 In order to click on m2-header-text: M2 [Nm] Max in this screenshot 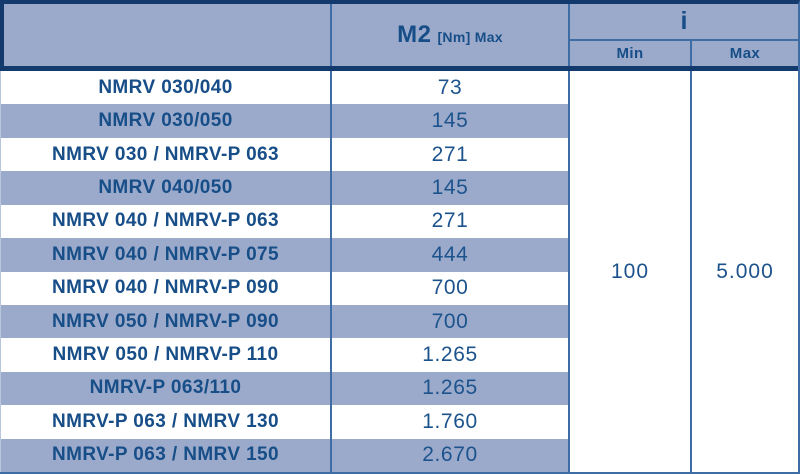, I will do `click(450, 35)`.